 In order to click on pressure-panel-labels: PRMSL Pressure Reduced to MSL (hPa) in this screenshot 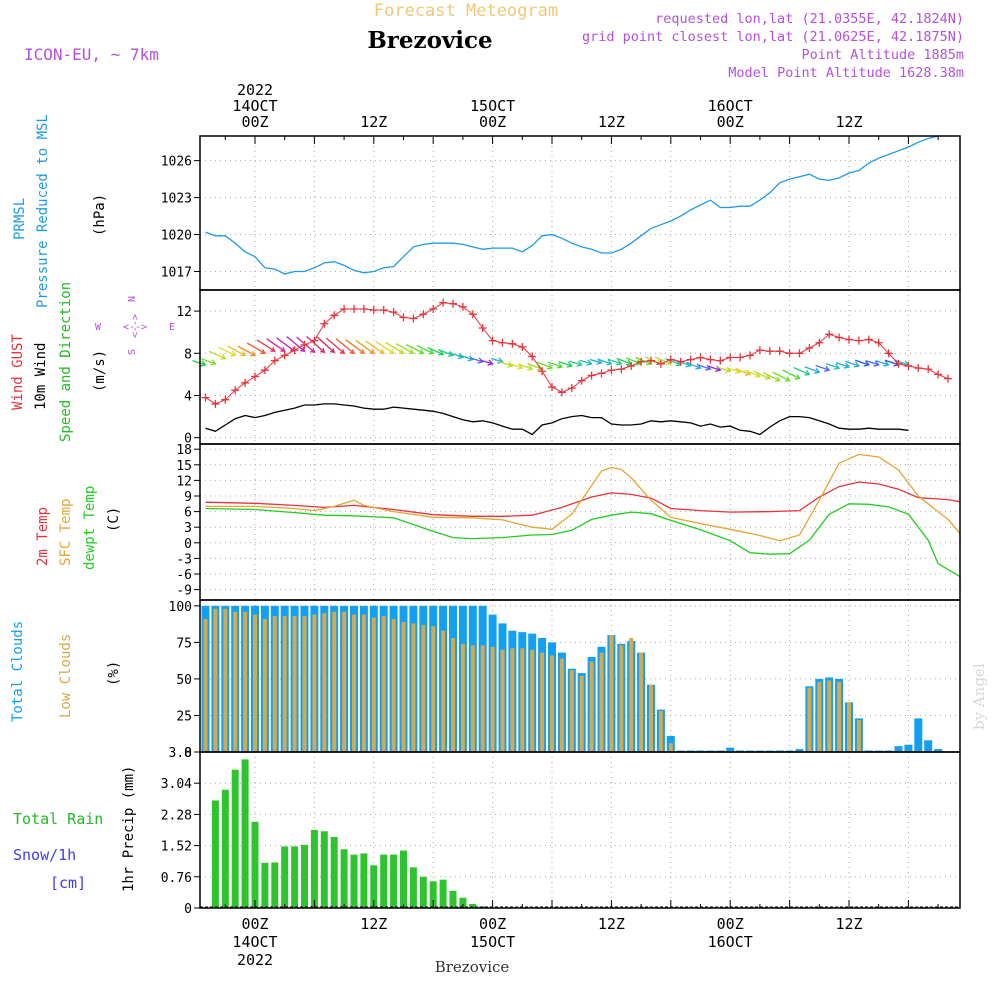, I will do `click(60, 211)`.